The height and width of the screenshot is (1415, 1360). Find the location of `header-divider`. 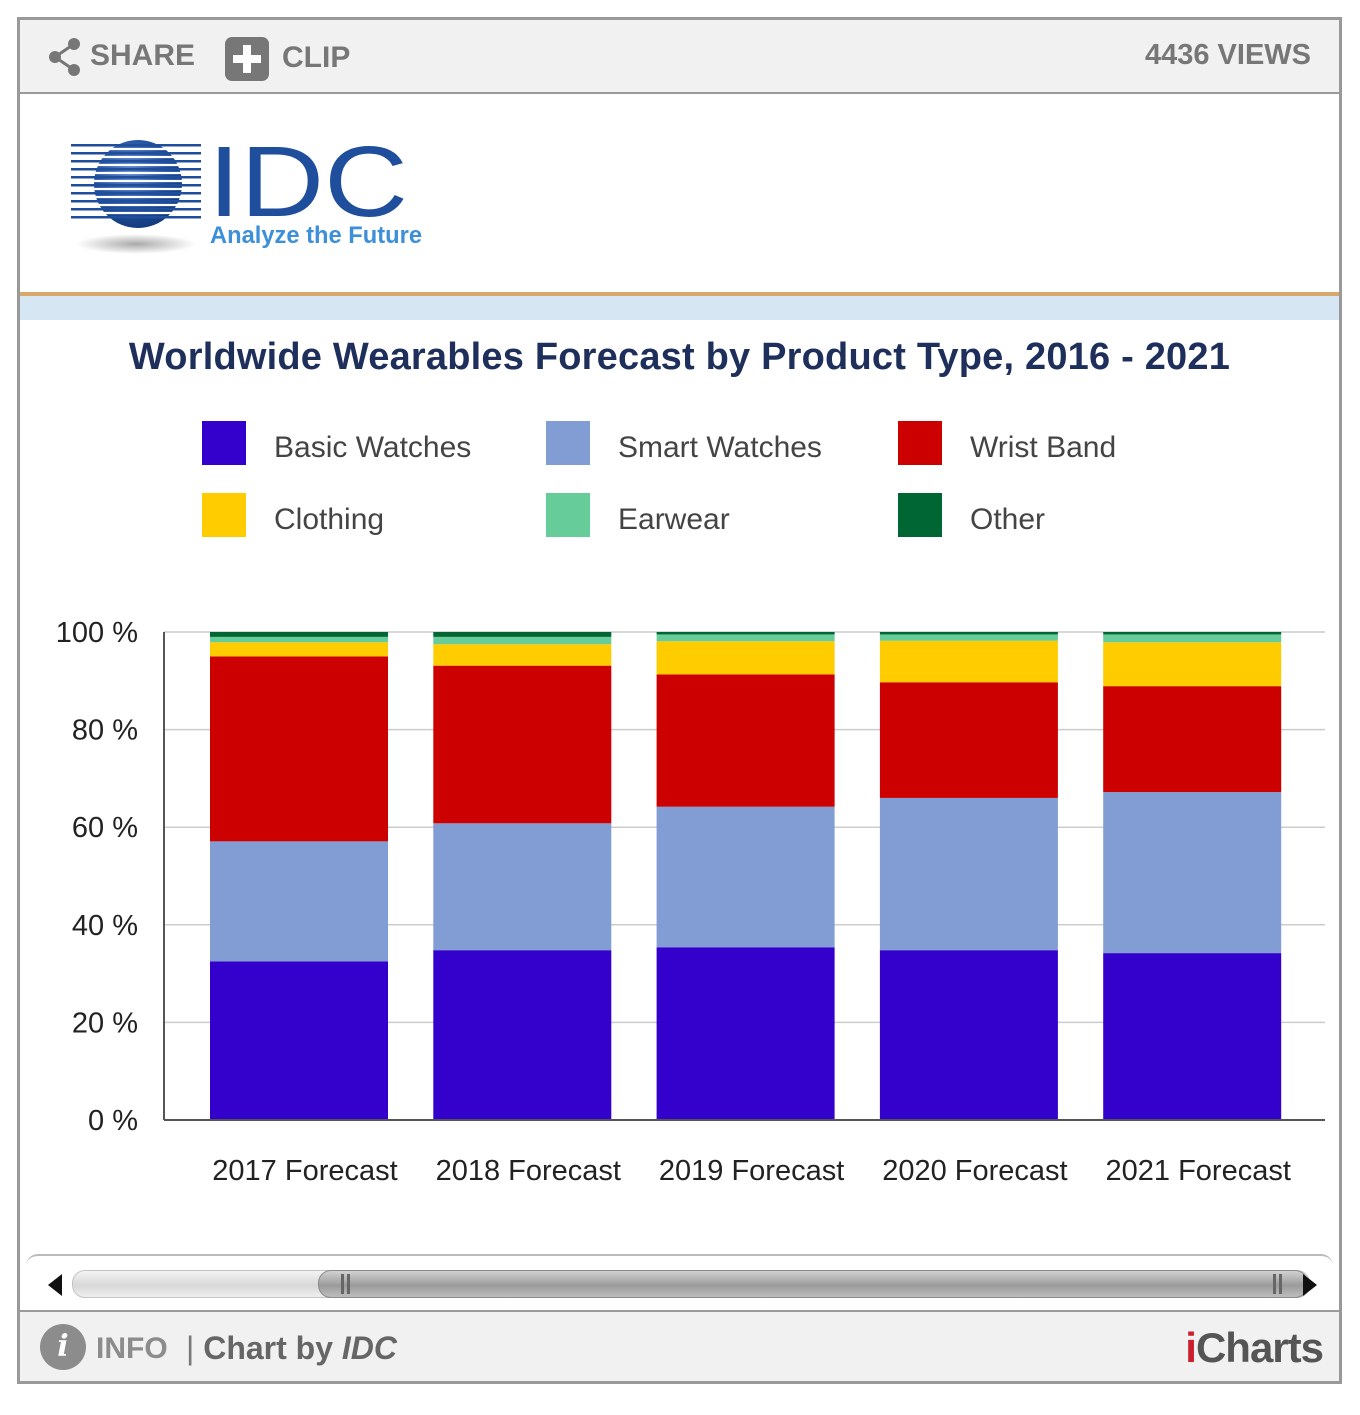

header-divider is located at coordinates (679, 294).